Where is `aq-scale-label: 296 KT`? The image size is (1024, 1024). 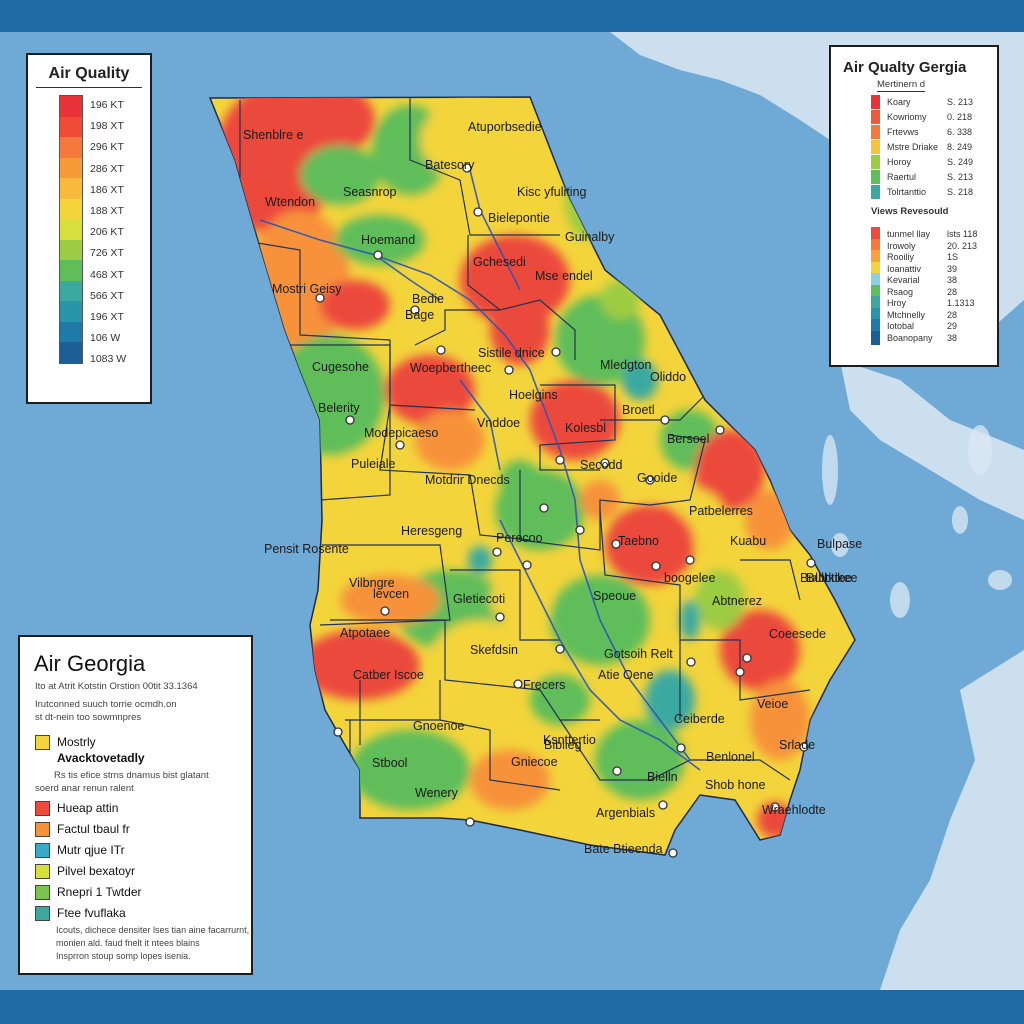
aq-scale-label: 296 KT is located at coordinates (107, 147).